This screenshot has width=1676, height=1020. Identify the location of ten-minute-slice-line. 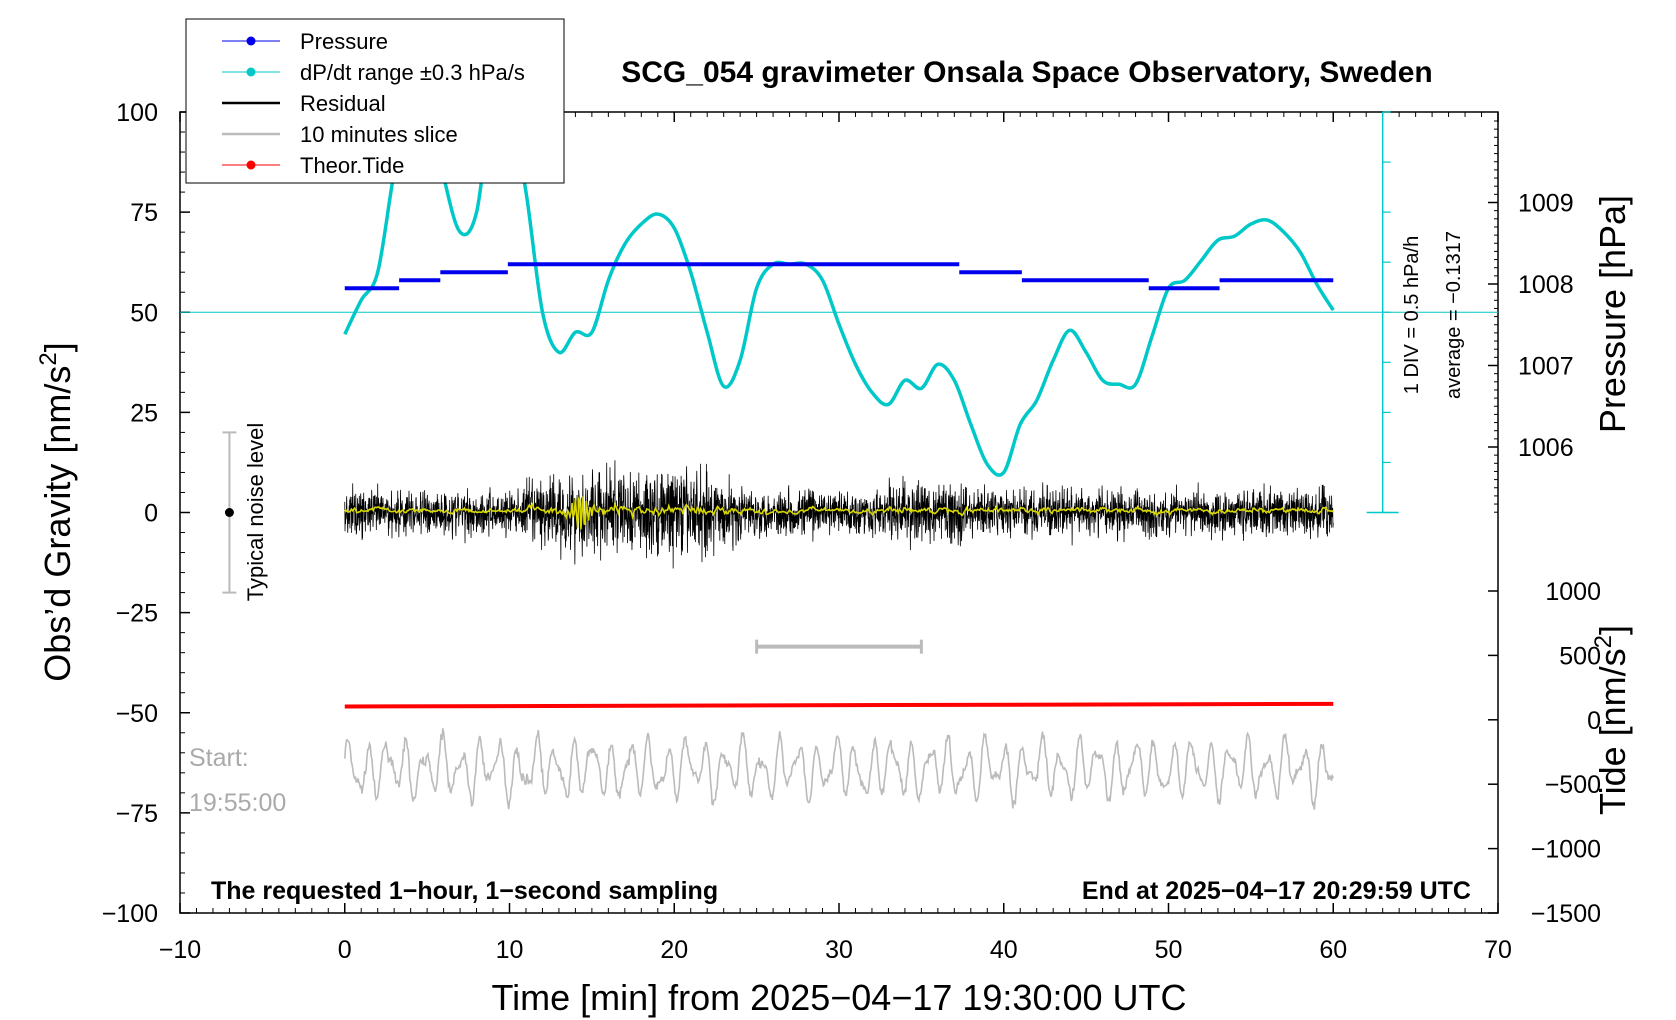
(839, 769).